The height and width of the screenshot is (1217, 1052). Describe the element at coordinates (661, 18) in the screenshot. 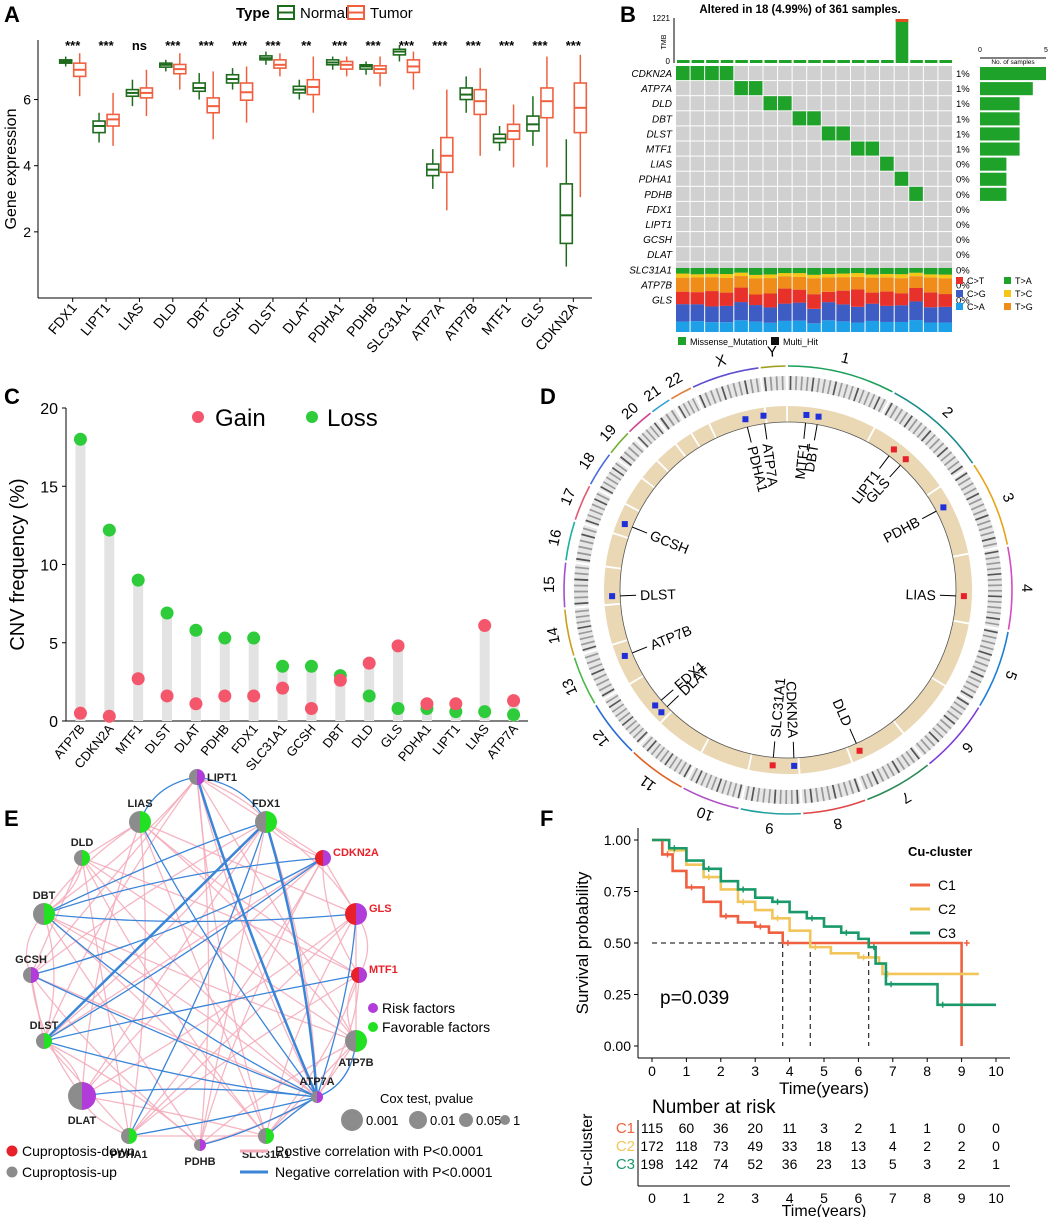

I see `b-tmb-max: 1221` at that location.